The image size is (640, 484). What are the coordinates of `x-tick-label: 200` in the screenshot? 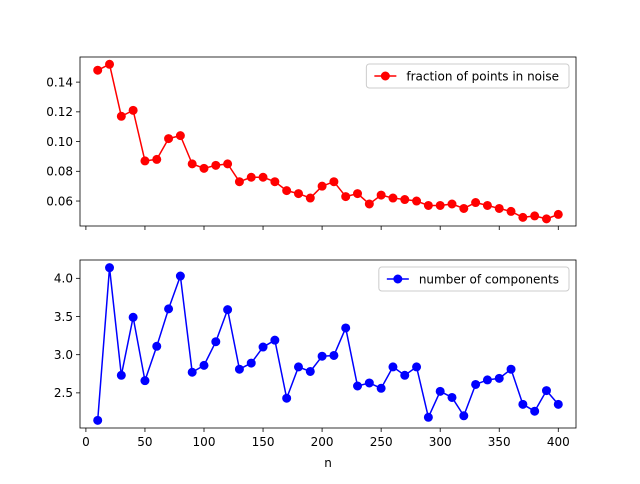 It's located at (322, 442).